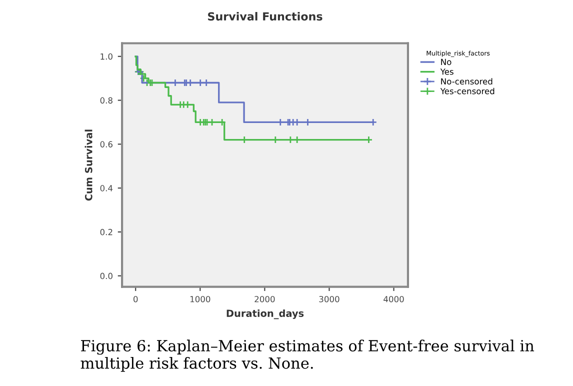  I want to click on y-tick-label: 0.2, so click(106, 232).